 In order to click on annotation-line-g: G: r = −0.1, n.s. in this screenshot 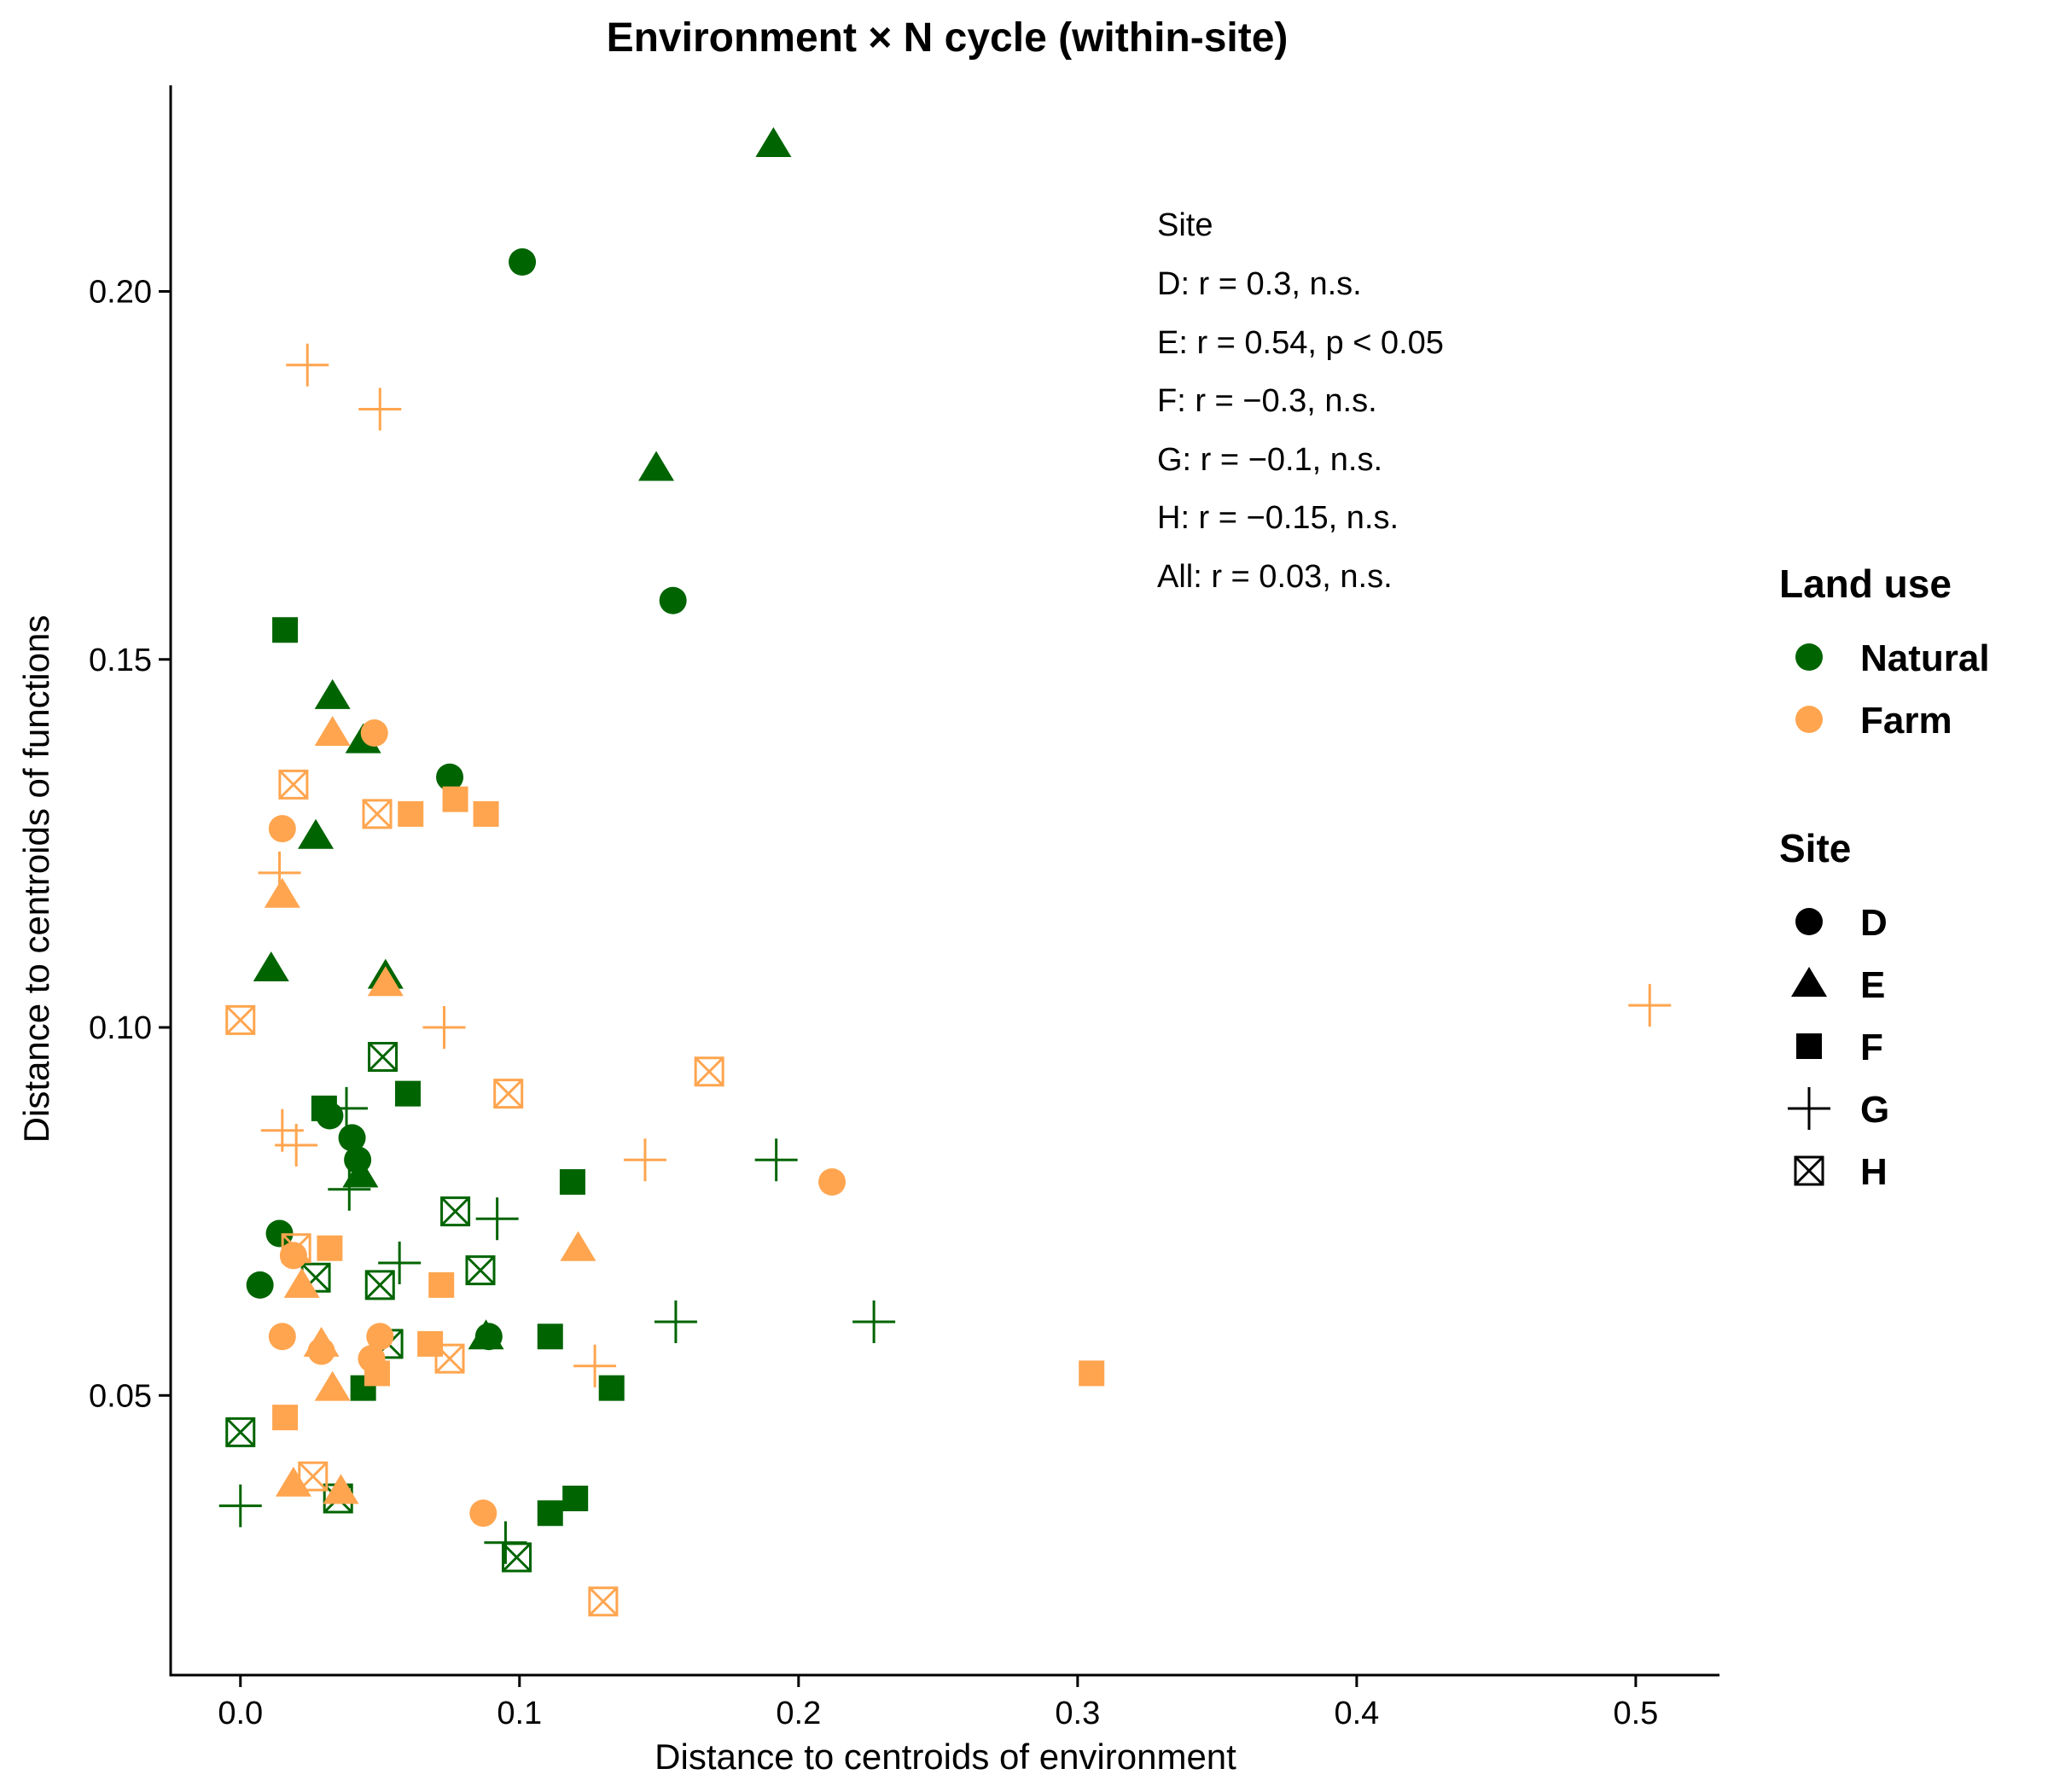, I will do `click(1269, 460)`.